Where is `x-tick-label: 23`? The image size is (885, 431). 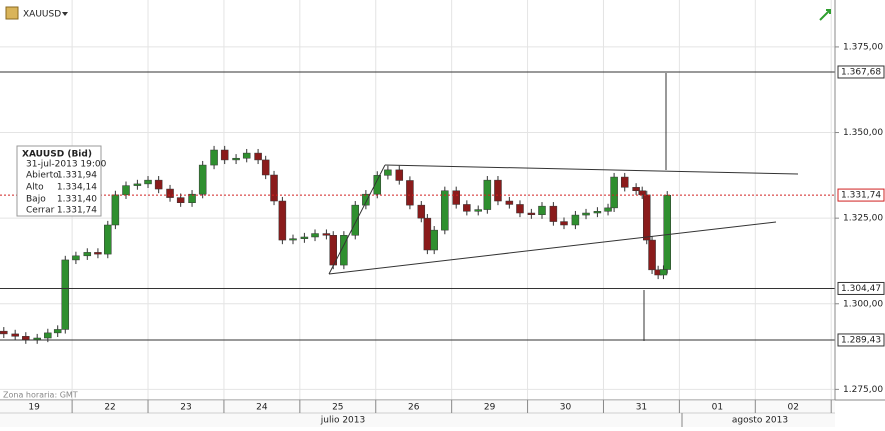
x-tick-label: 23 is located at coordinates (185, 408).